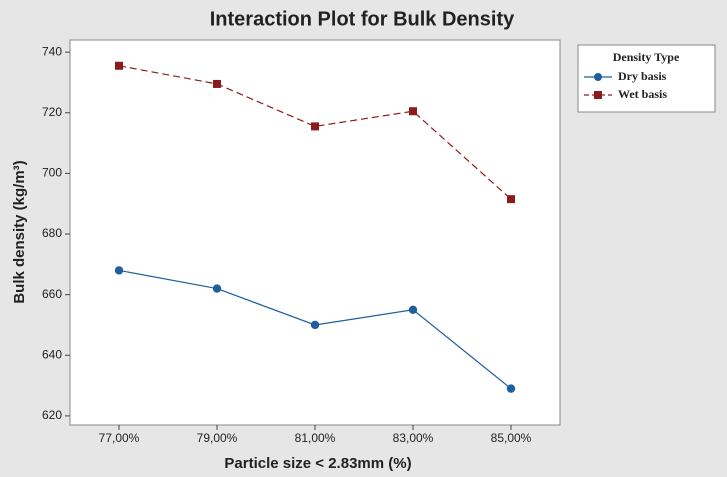 Image resolution: width=727 pixels, height=477 pixels. I want to click on x-tick-label: 83,00%, so click(413, 438).